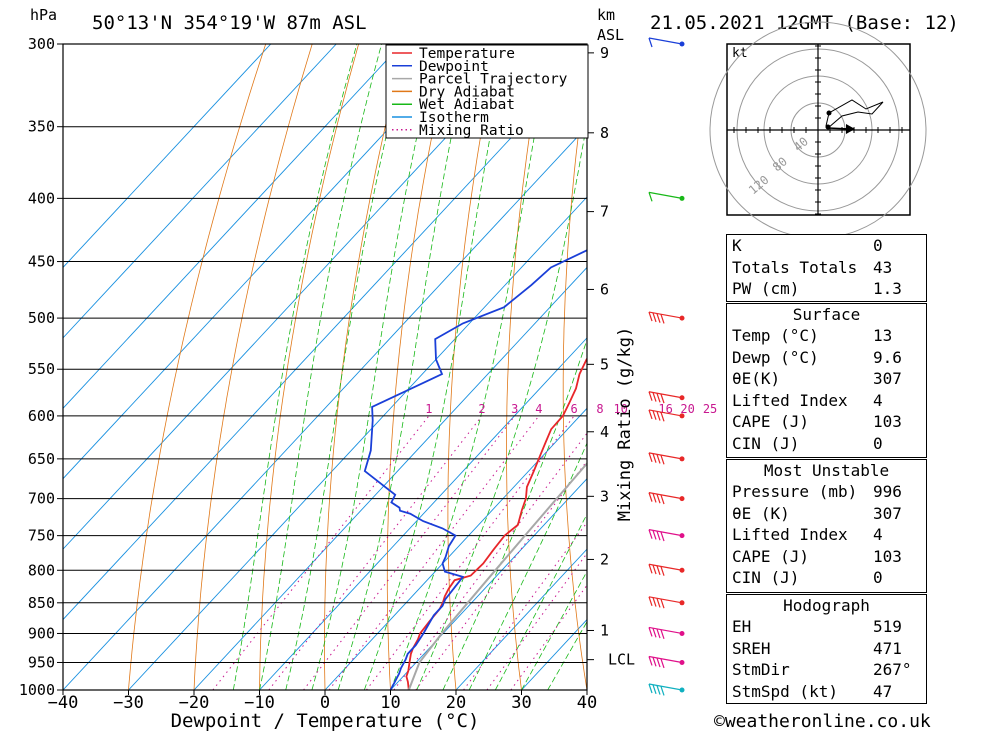 This screenshot has height=733, width=1000. I want to click on index-value: 0, so click(878, 245).